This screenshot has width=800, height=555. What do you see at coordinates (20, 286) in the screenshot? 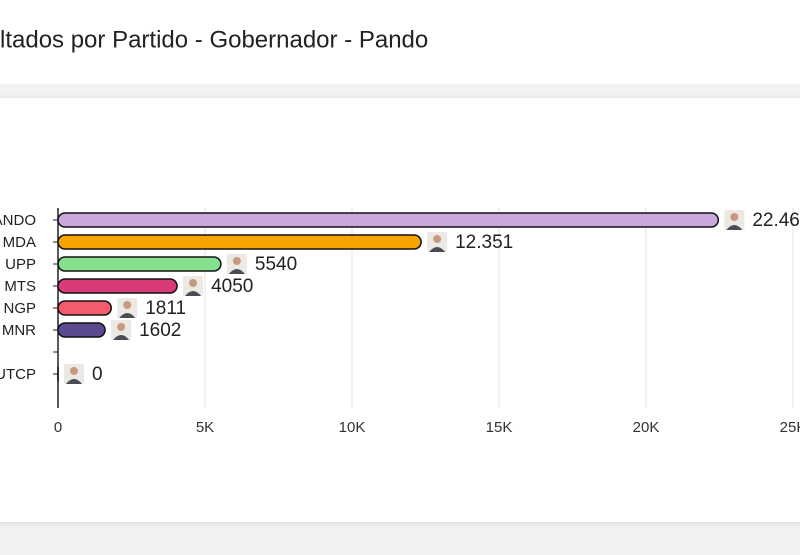
I see `y-tick-label: MTS` at bounding box center [20, 286].